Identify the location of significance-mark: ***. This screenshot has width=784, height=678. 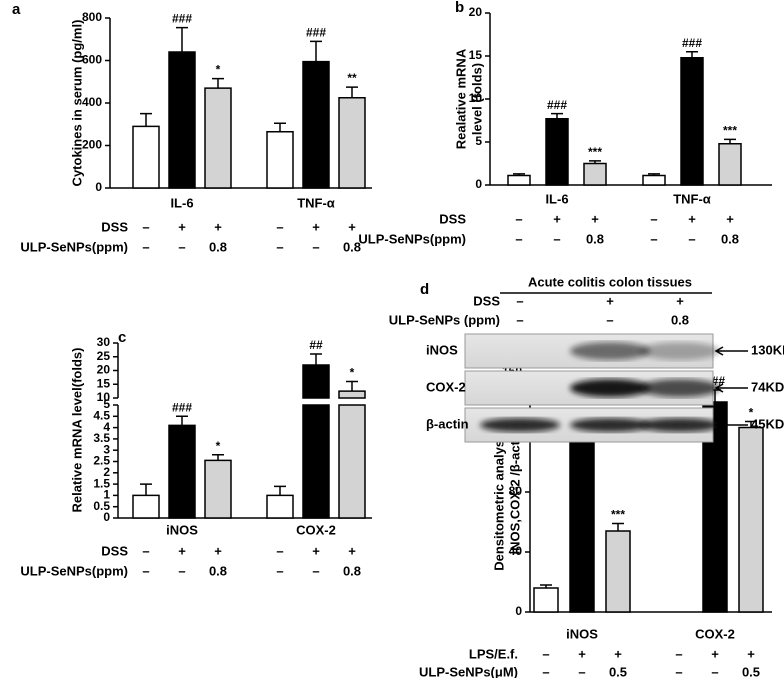
(730, 131).